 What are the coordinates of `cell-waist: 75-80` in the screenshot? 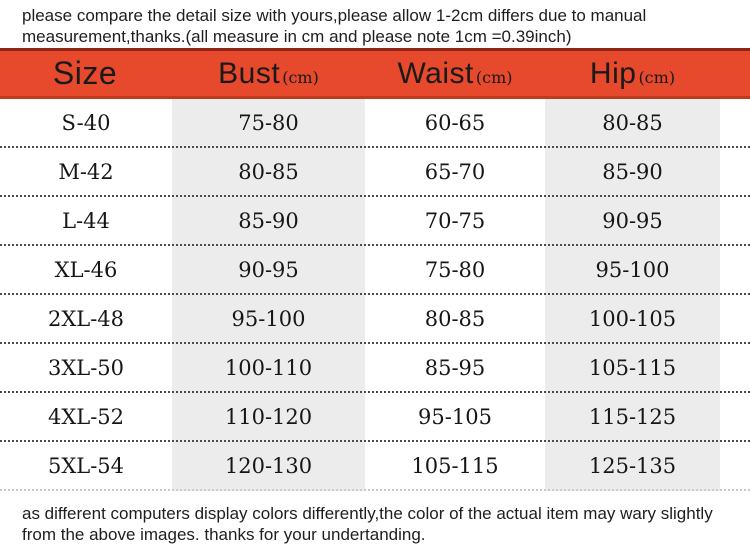 It's located at (455, 269).